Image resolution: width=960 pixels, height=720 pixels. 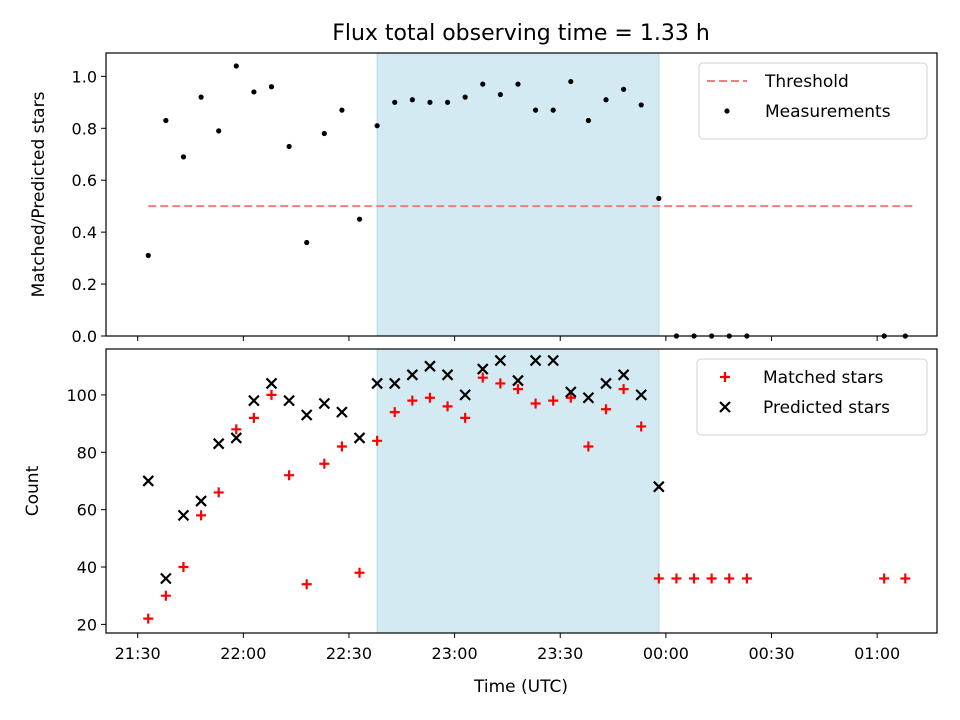 What do you see at coordinates (87, 624) in the screenshot?
I see `y-tick-label: 20` at bounding box center [87, 624].